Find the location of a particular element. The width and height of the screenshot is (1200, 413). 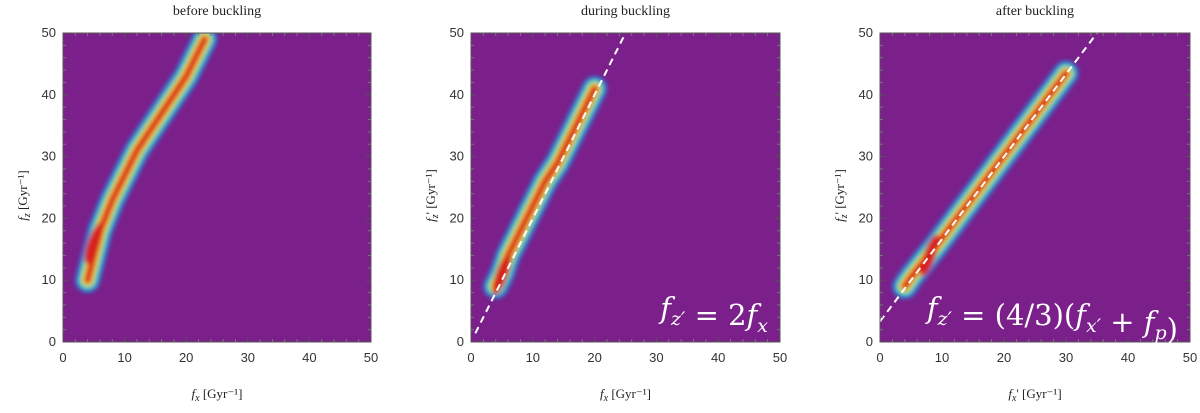

x-axis-label: fx' [Gyr⁻¹] is located at coordinates (1034, 395).